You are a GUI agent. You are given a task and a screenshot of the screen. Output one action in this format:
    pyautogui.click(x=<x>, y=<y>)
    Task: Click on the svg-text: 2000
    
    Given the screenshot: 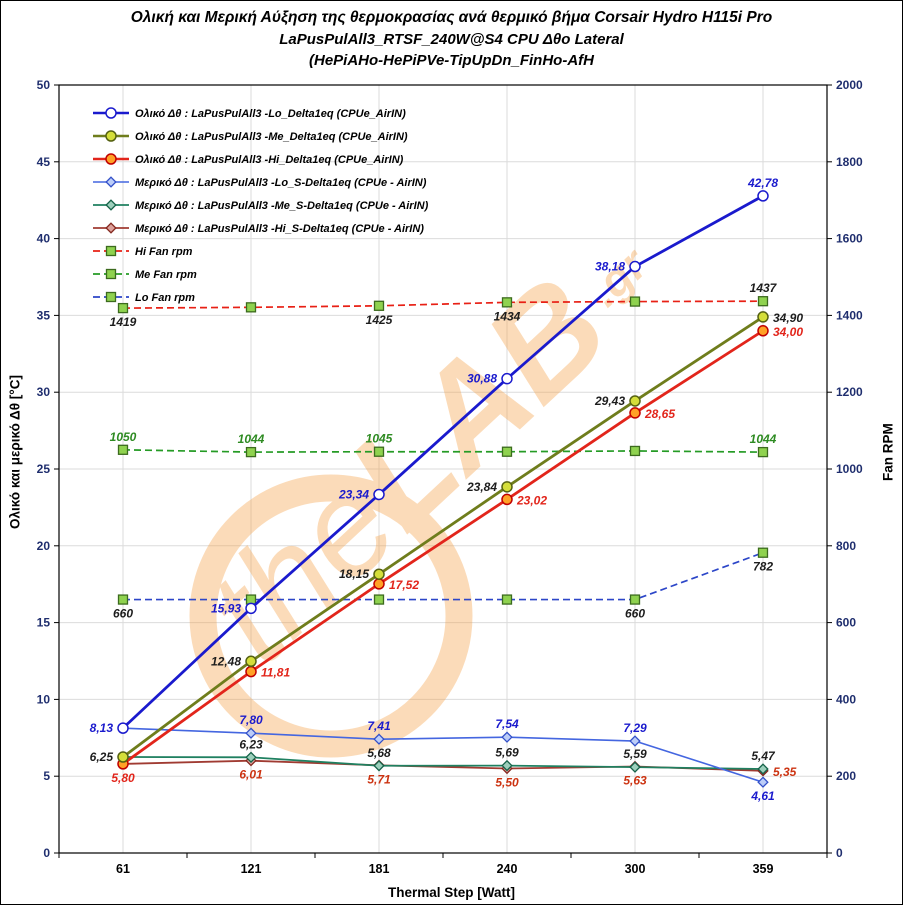 What is the action you would take?
    pyautogui.click(x=849, y=85)
    